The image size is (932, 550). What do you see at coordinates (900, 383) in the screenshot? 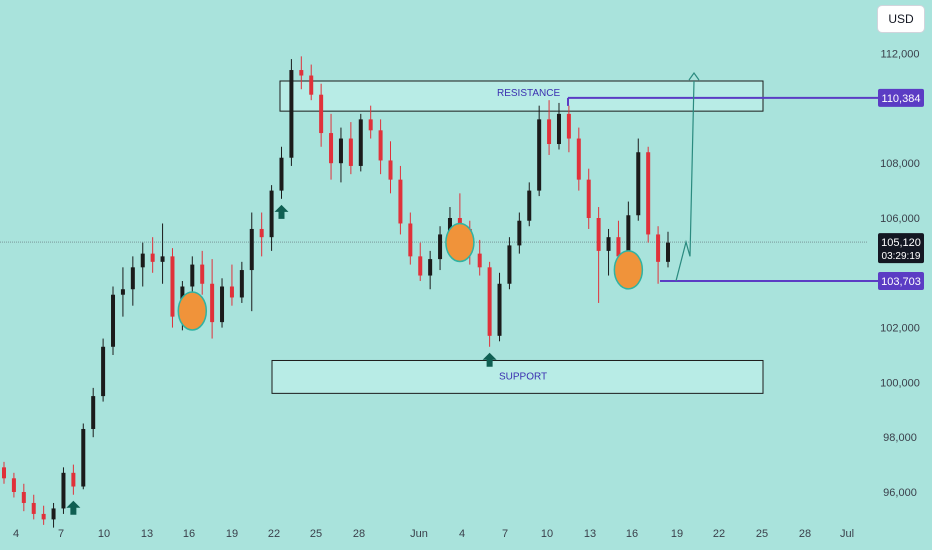
I see `y-tick-label: 100,000` at bounding box center [900, 383].